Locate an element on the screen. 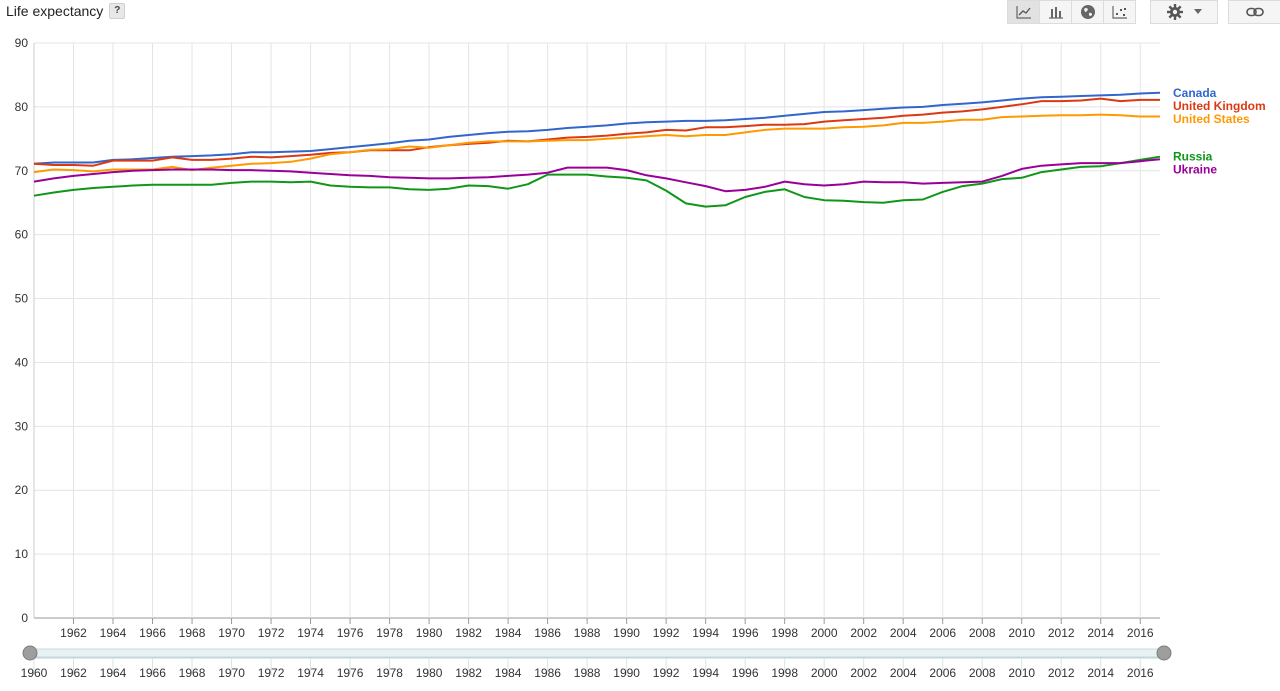 This screenshot has width=1280, height=691. x-tick-label: 2000 is located at coordinates (824, 633).